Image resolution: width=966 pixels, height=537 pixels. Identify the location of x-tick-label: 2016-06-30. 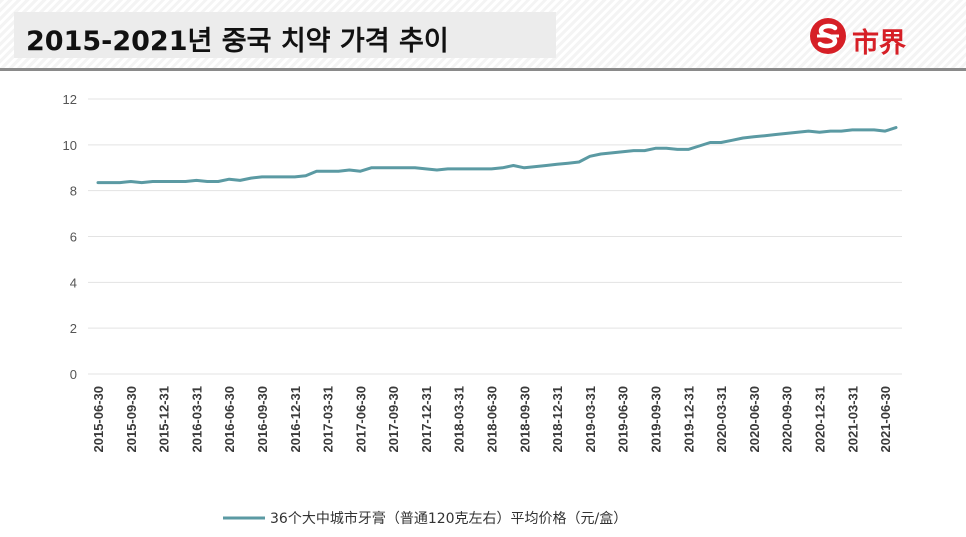
(229, 419).